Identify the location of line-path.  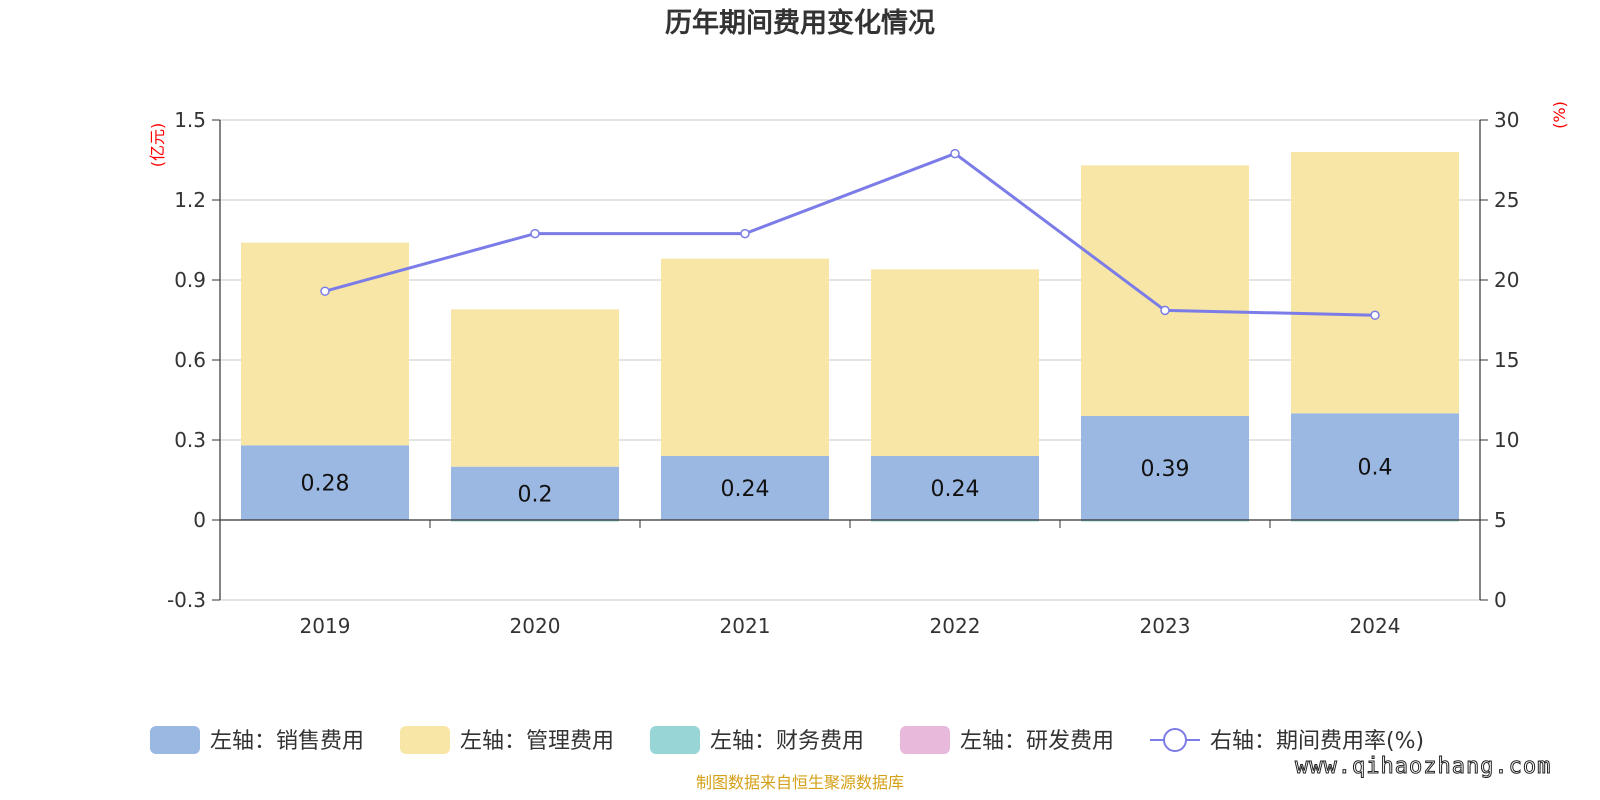
(850, 234).